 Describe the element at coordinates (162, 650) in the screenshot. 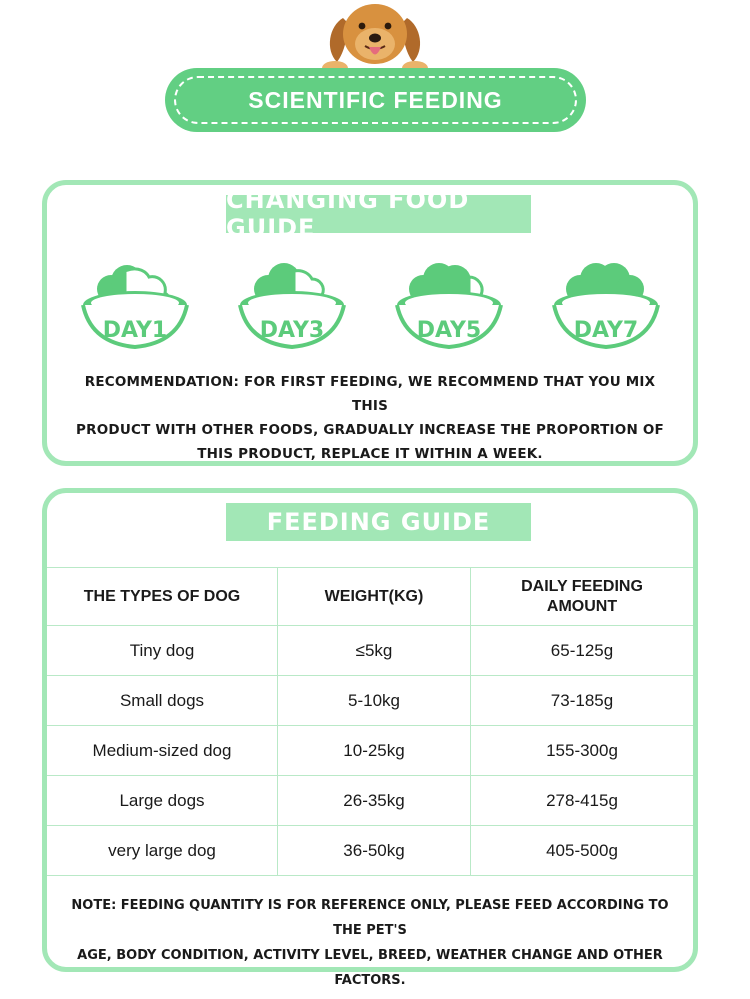

I see `dog-type-cell: Tiny dog` at that location.